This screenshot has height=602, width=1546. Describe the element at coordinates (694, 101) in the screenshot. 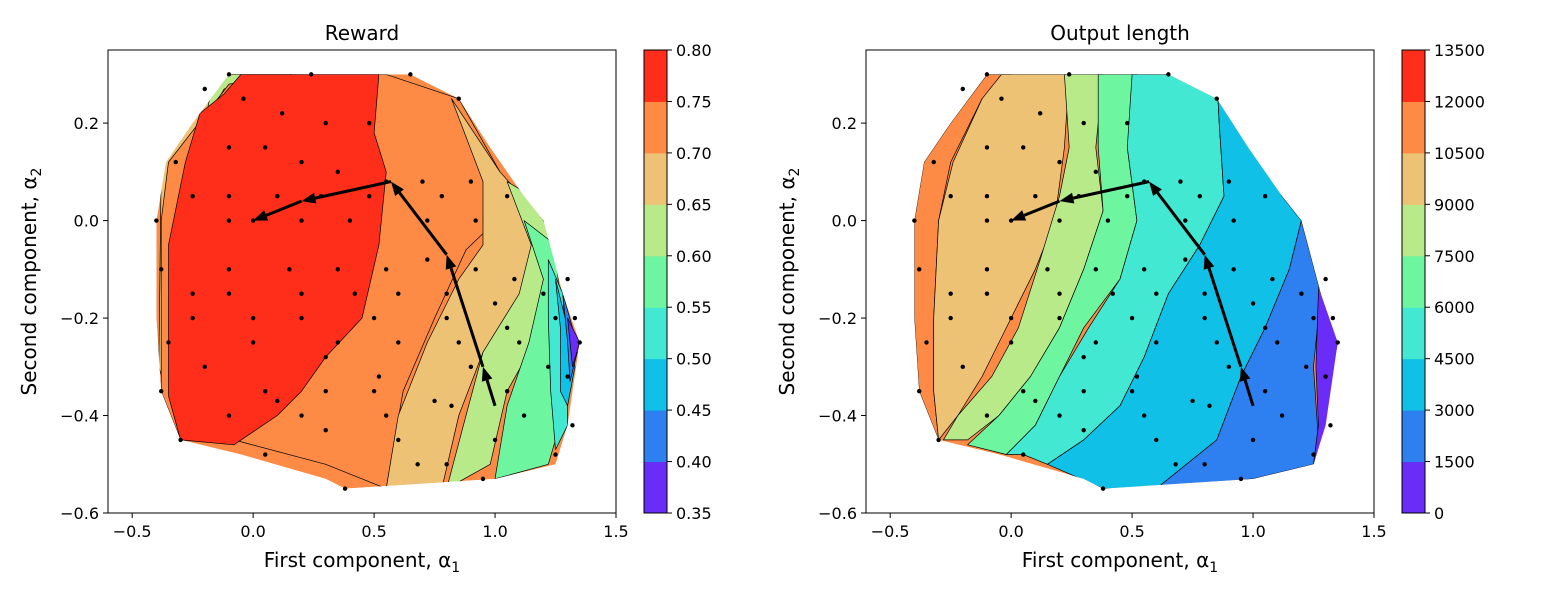

I see `colorbar-tick-label: 0.75` at that location.